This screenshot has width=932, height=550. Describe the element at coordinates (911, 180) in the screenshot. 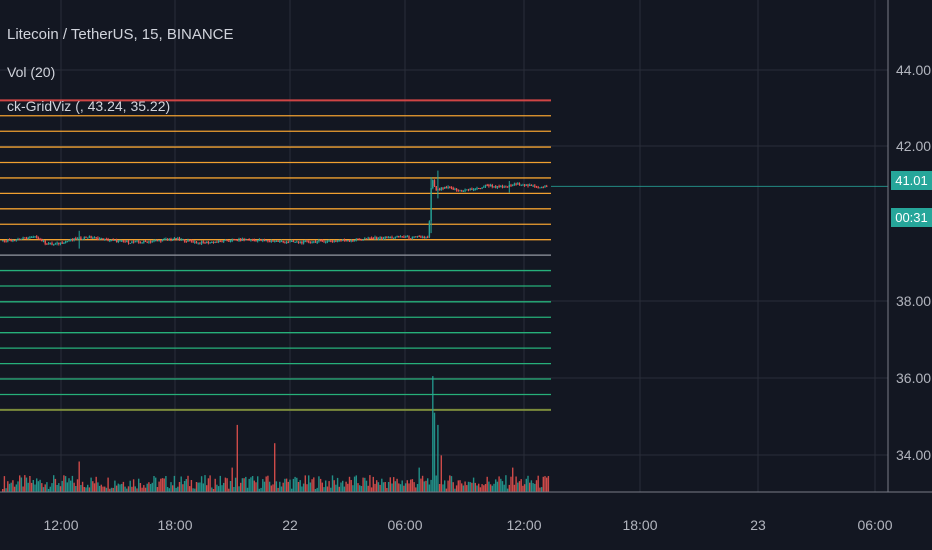

I see `last-price-label: 41.01` at that location.